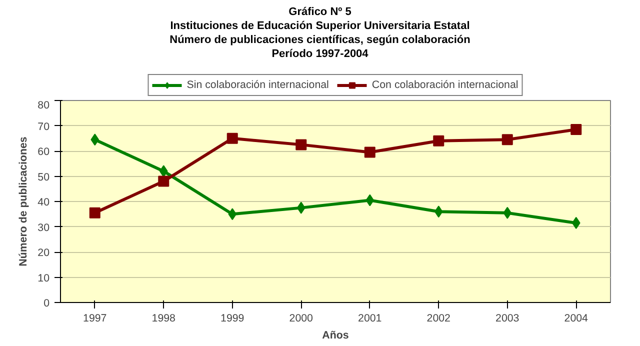 The width and height of the screenshot is (640, 346). What do you see at coordinates (335, 336) in the screenshot?
I see `x-axis-title: Años` at bounding box center [335, 336].